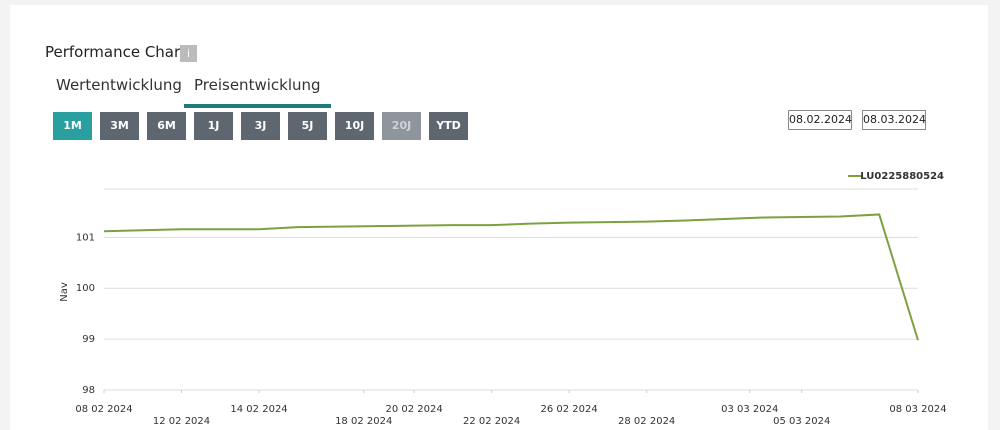  What do you see at coordinates (902, 176) in the screenshot?
I see `legend-label: LU0225880524` at bounding box center [902, 176].